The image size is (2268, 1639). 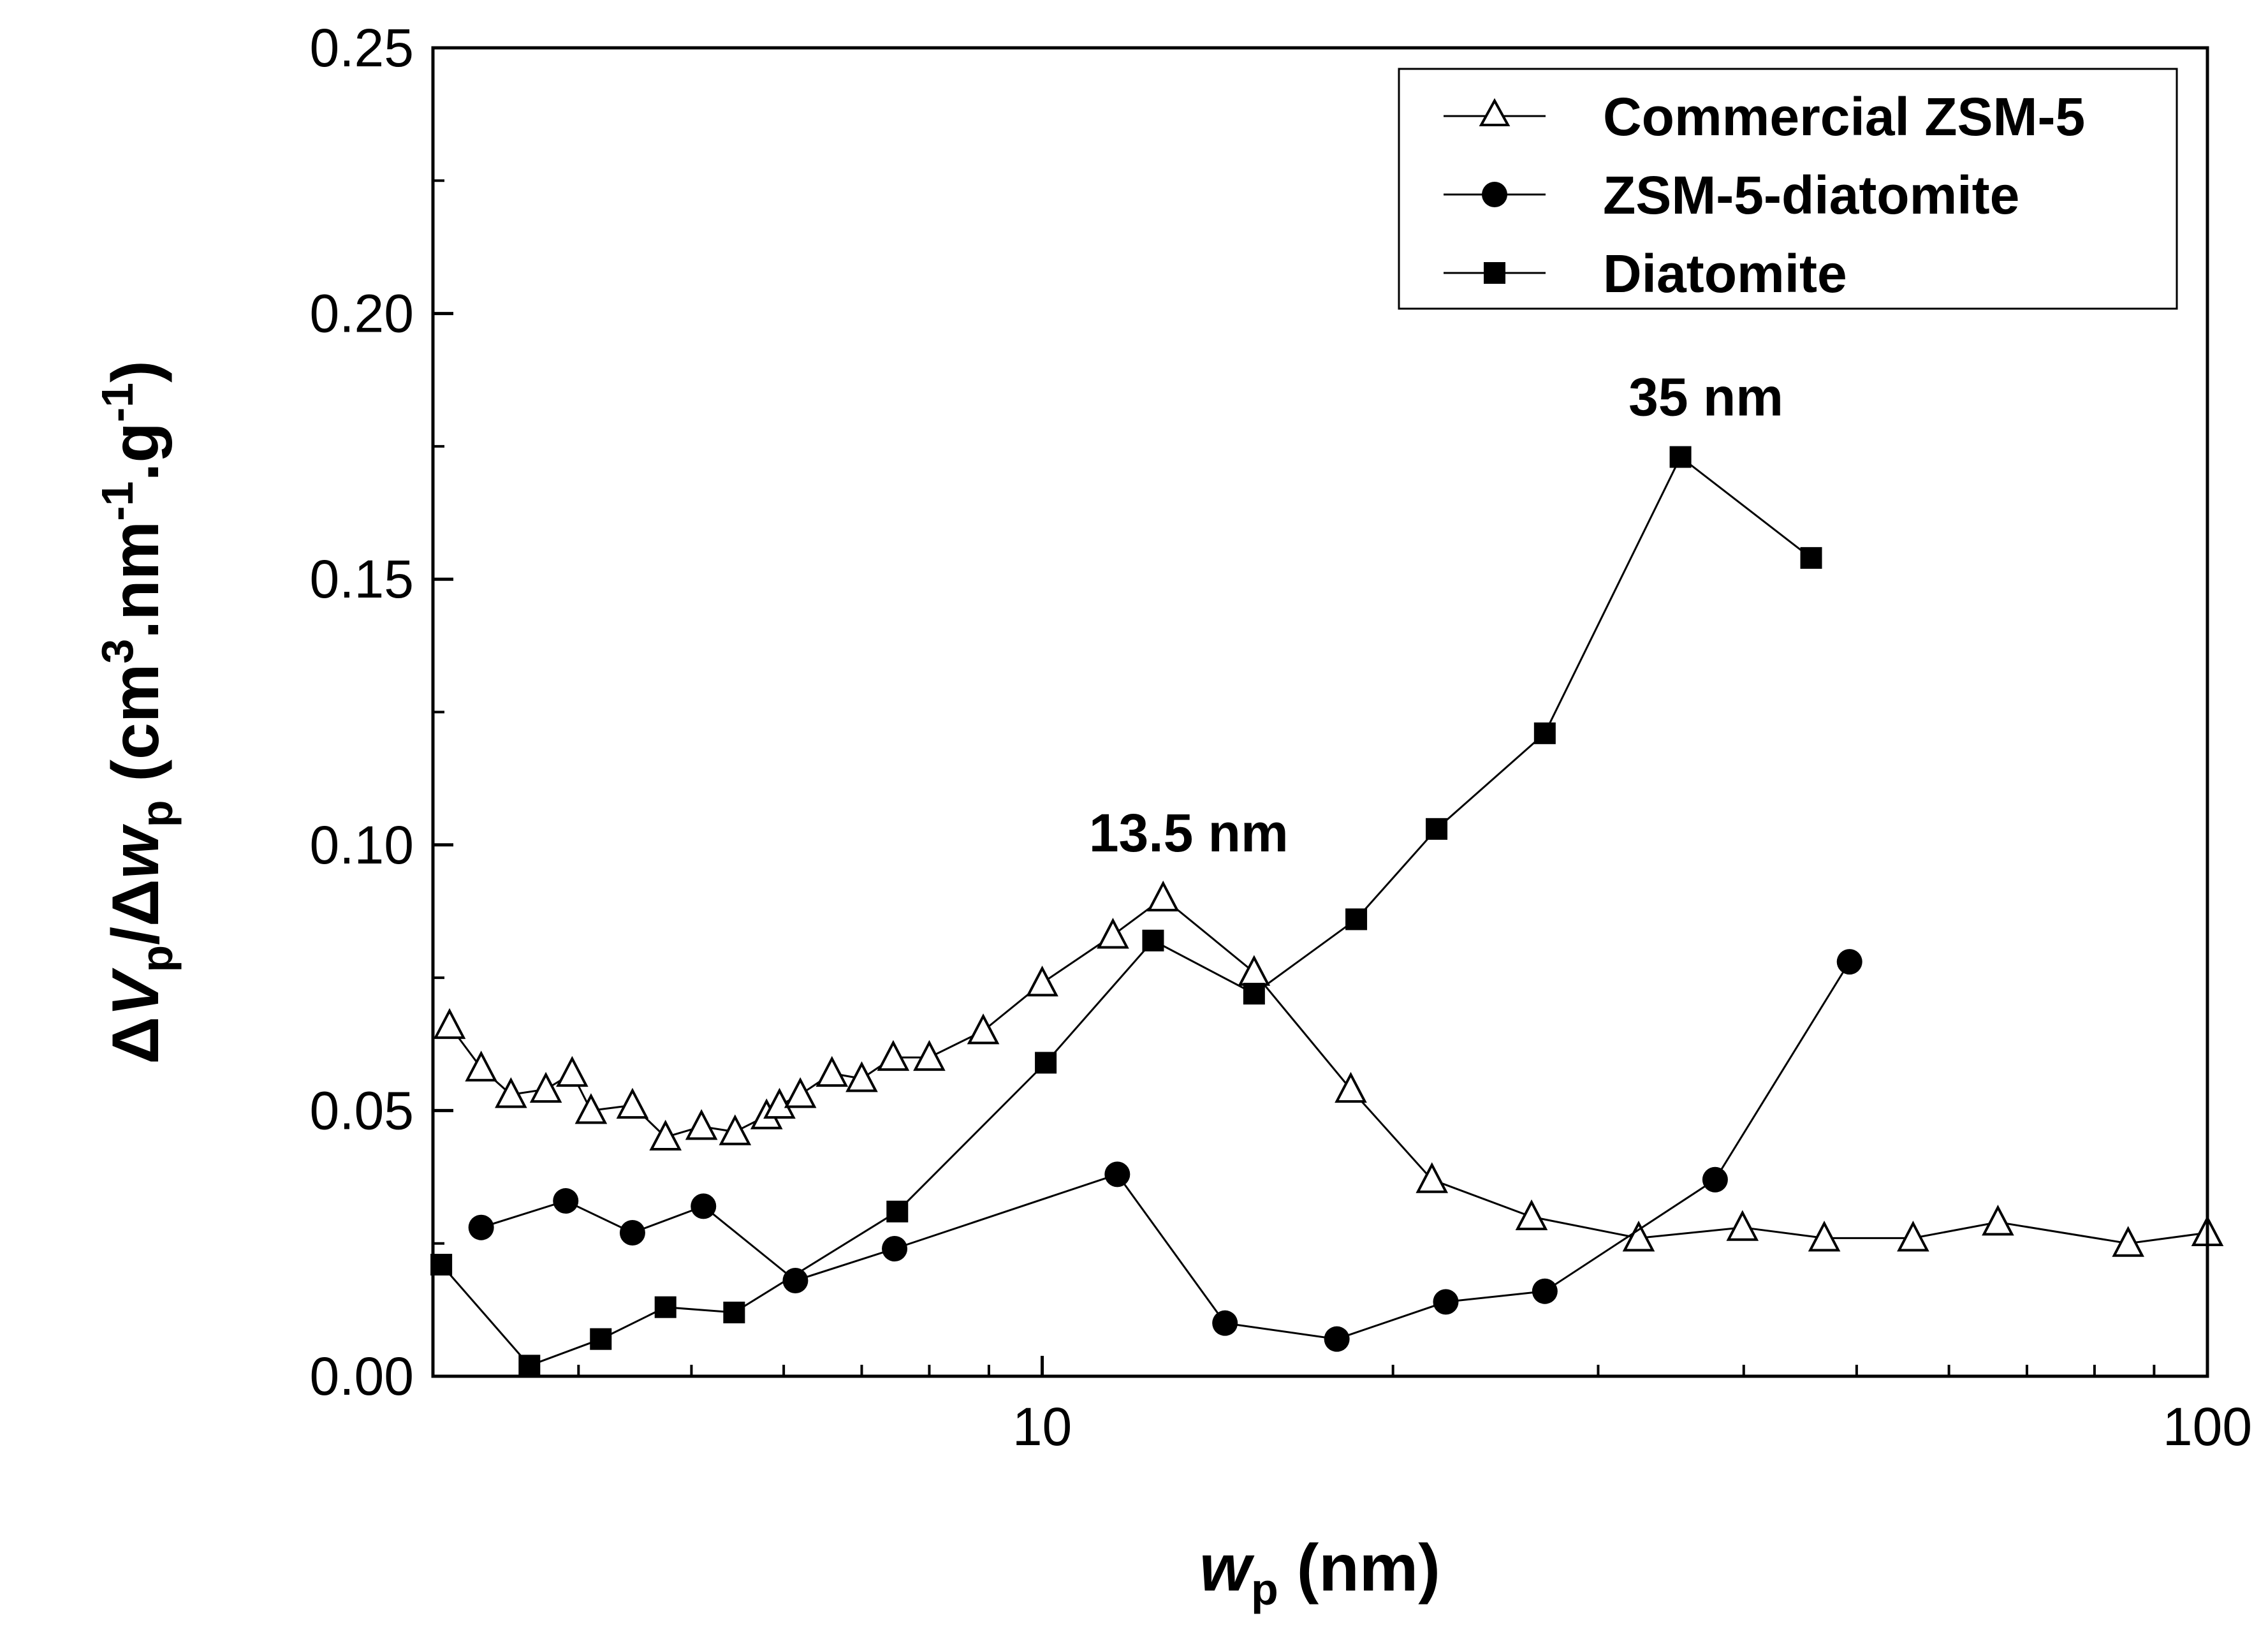 I want to click on legend-triangle-marker, so click(x=1495, y=112).